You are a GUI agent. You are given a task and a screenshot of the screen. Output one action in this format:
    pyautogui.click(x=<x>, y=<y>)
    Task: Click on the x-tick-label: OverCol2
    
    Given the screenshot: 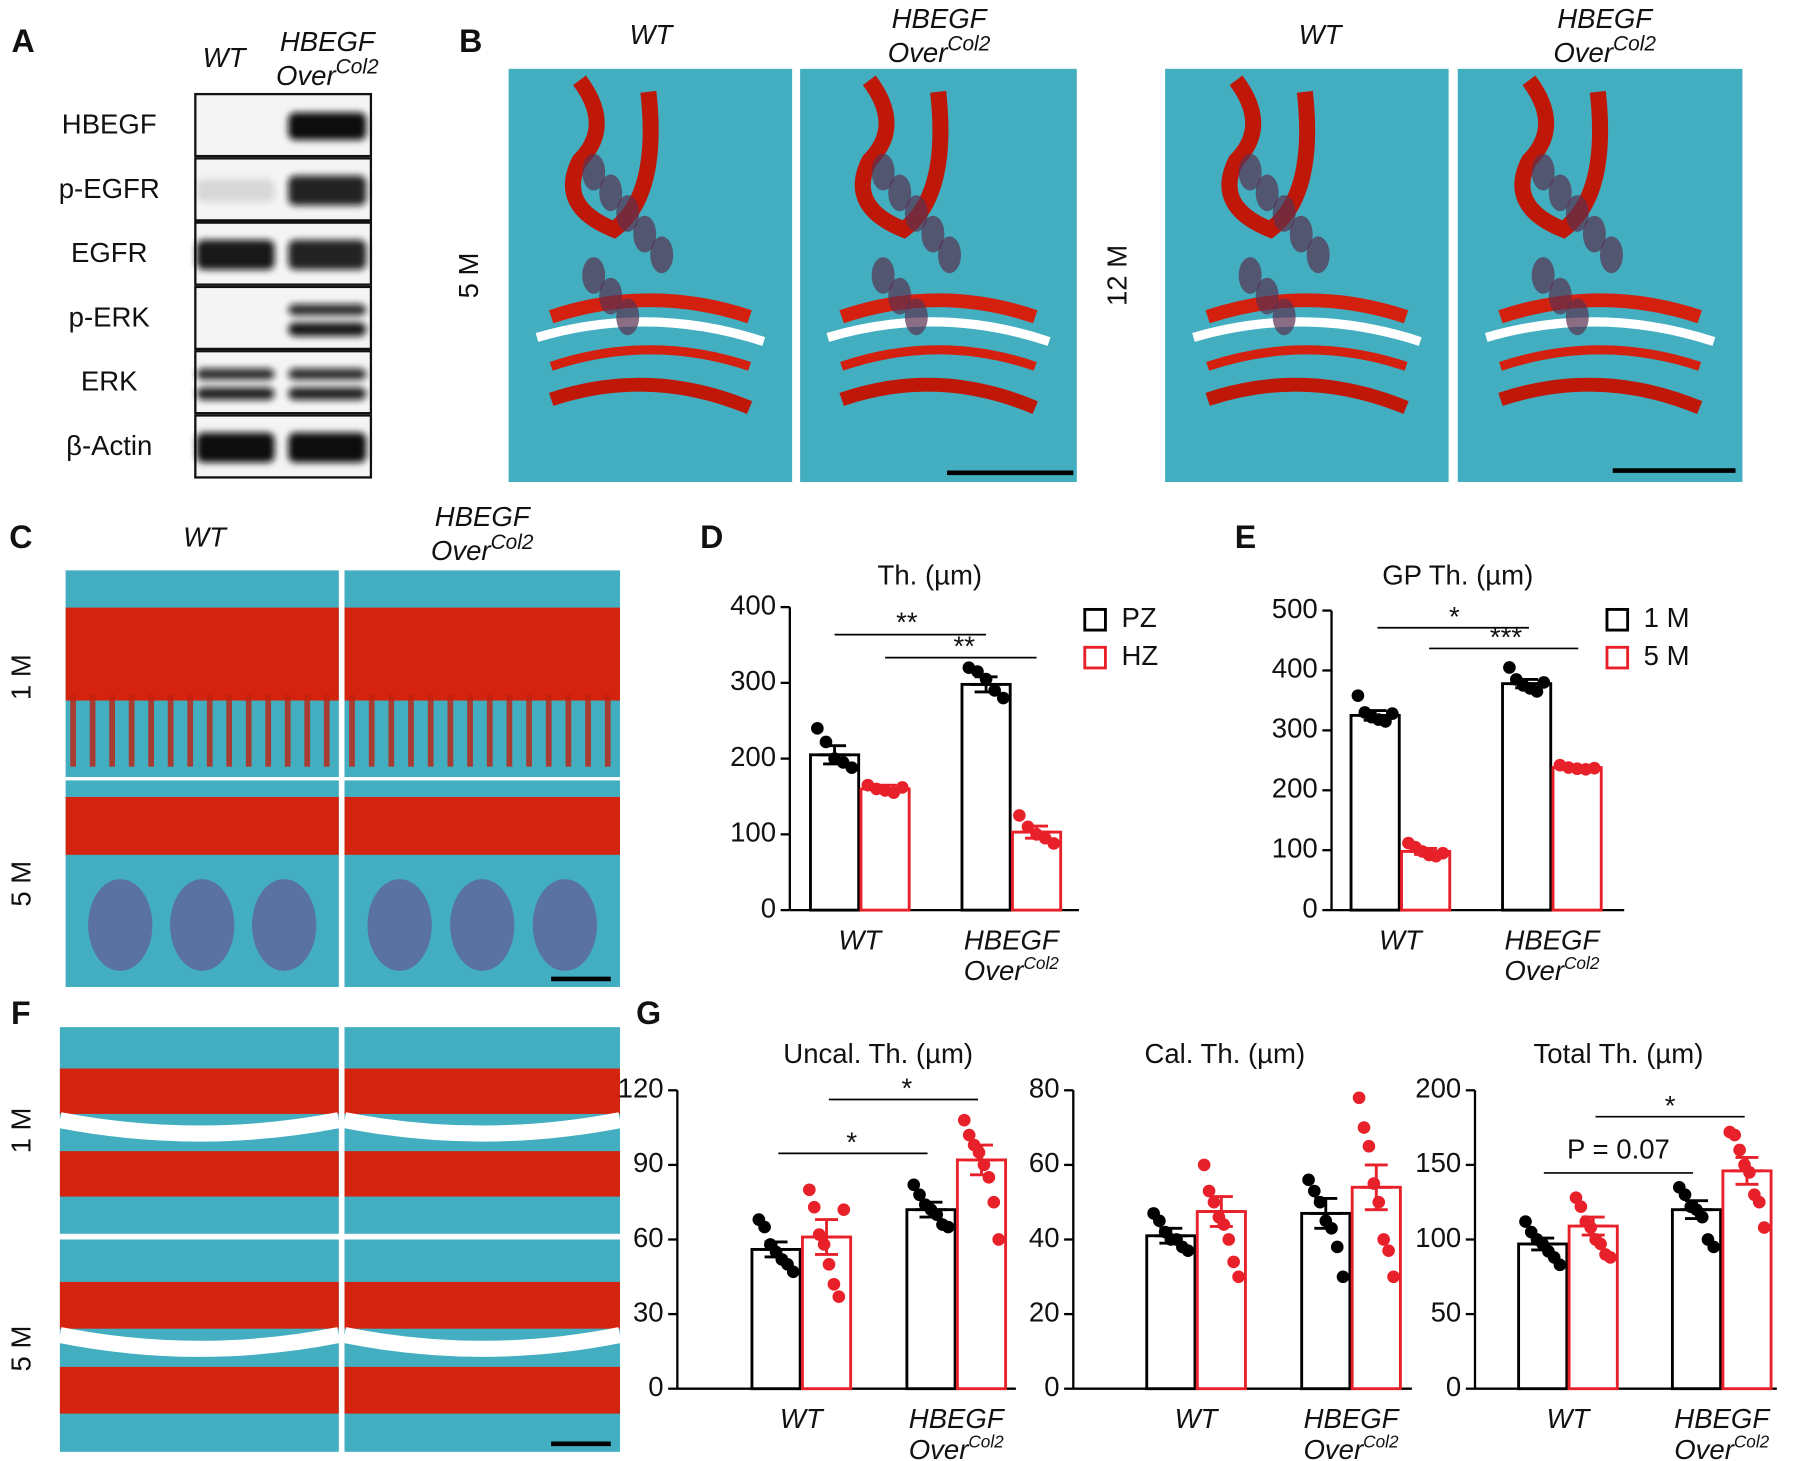 What is the action you would take?
    pyautogui.click(x=1011, y=970)
    